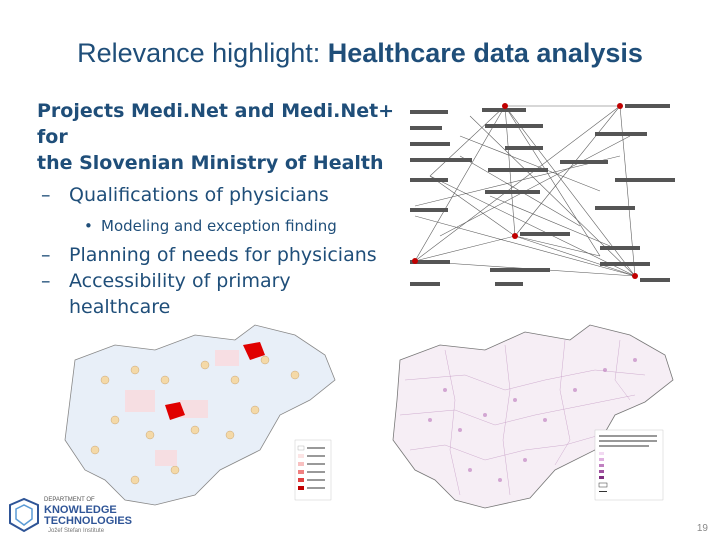  Describe the element at coordinates (202, 53) in the screenshot. I see `title-prefix: Relevance highlight:` at that location.